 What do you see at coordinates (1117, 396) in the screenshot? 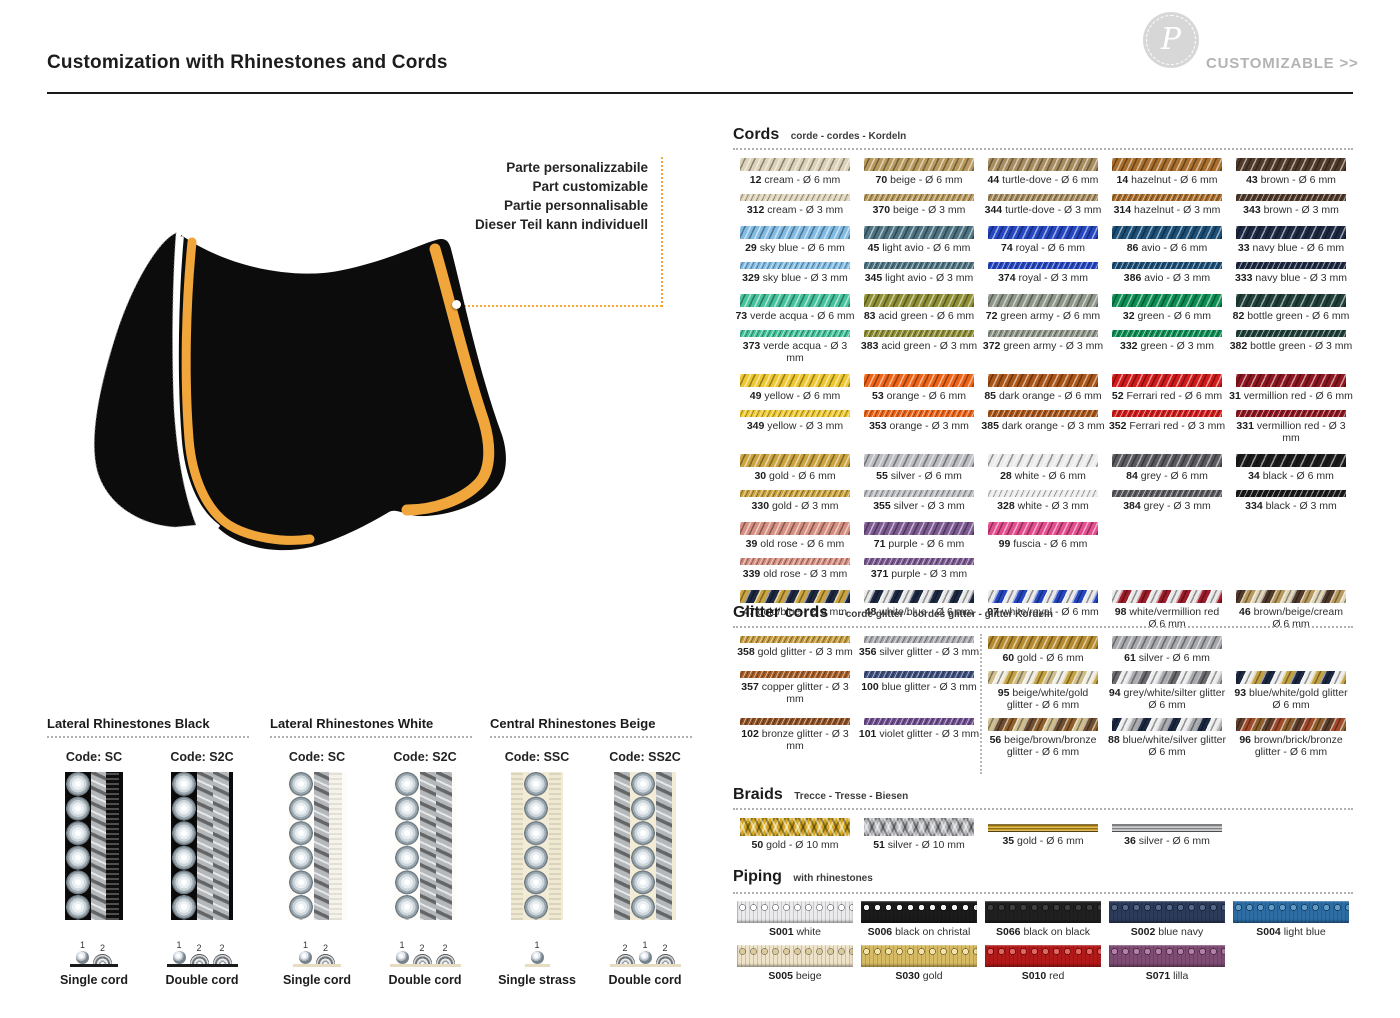
I see `swatch-code: 52` at bounding box center [1117, 396].